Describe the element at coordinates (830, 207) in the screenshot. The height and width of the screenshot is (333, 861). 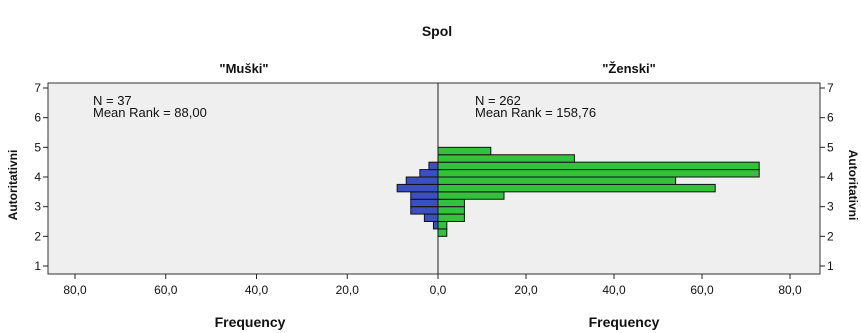
I see `y-tick-label-right-3: 3` at that location.